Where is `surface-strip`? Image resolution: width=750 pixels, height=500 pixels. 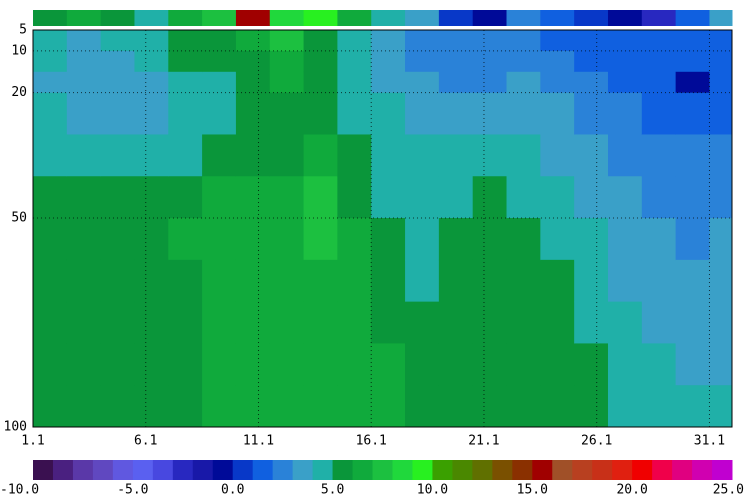
surface-strip is located at coordinates (383, 18).